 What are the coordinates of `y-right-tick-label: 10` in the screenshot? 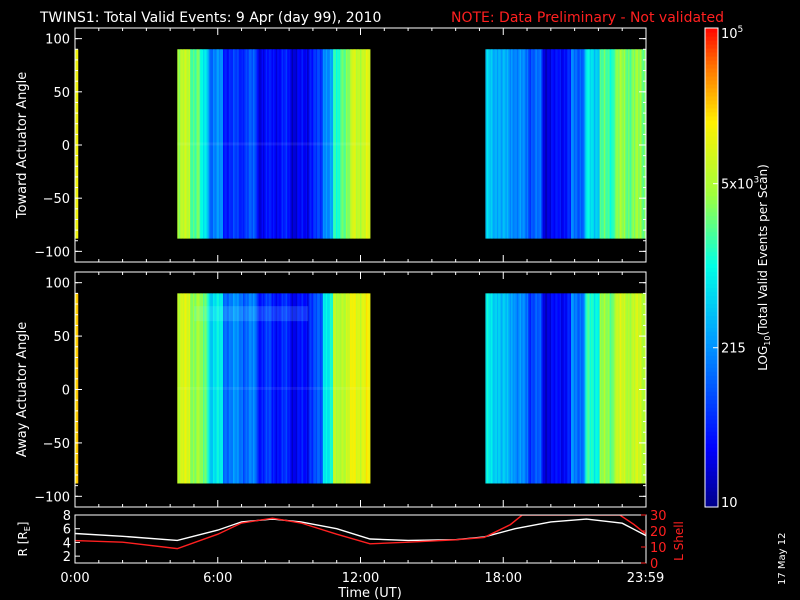 It's located at (658, 548).